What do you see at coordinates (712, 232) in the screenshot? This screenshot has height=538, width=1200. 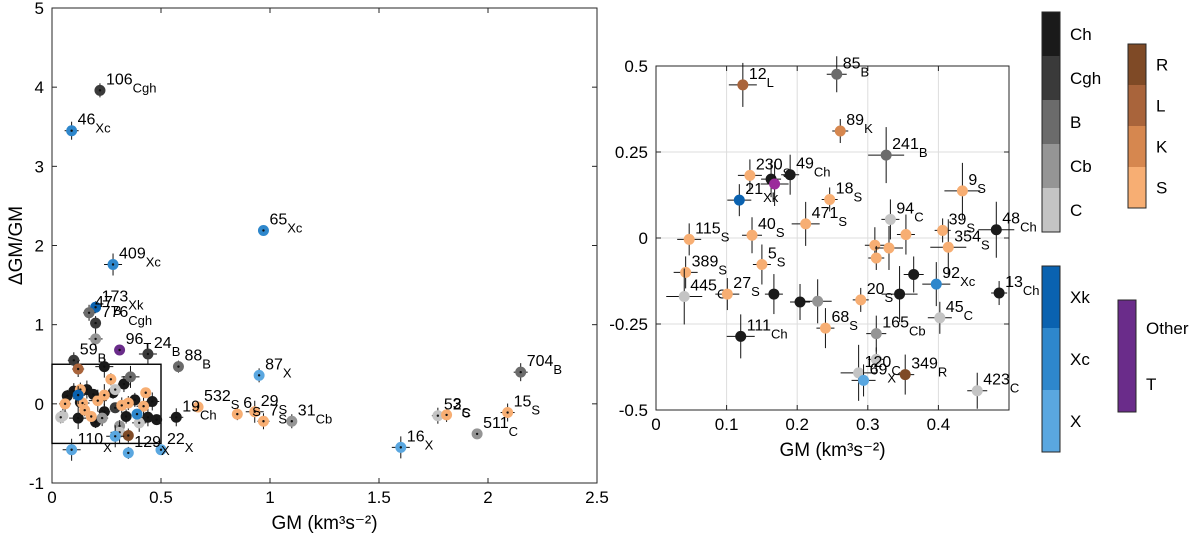 I see `point-annotation: 115S` at bounding box center [712, 232].